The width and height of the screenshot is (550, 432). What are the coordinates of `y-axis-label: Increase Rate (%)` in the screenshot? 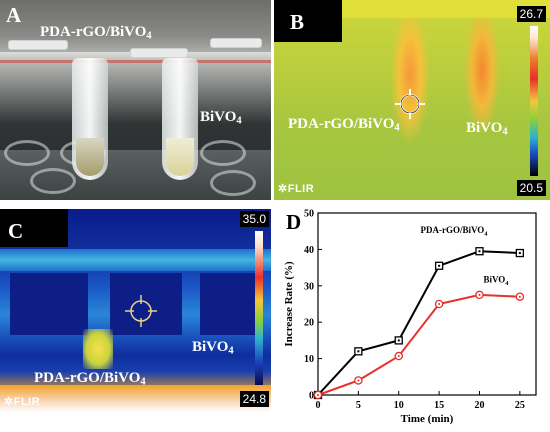 It's located at (289, 304).